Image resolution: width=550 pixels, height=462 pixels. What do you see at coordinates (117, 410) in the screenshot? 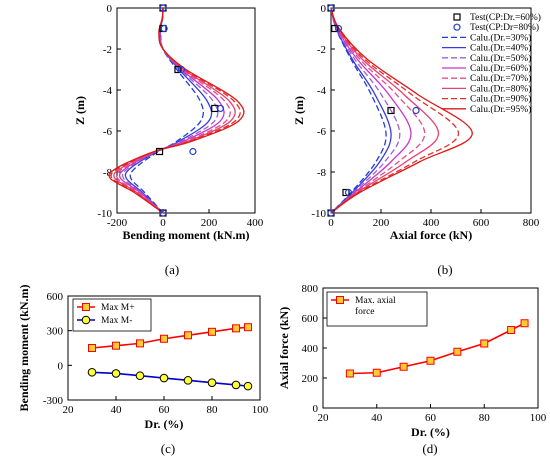
I see `panel-c-xtick-label: 40` at bounding box center [117, 410].